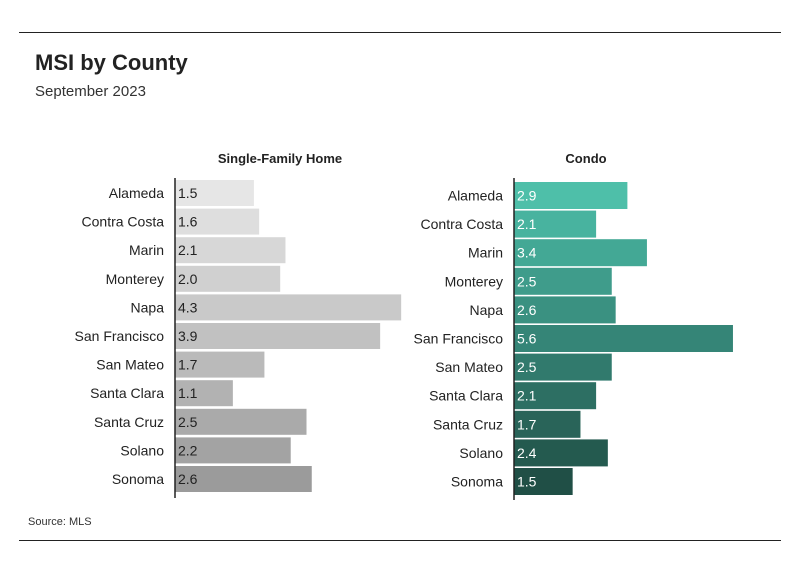 This screenshot has width=801, height=575. I want to click on value-label: 2.2, so click(188, 450).